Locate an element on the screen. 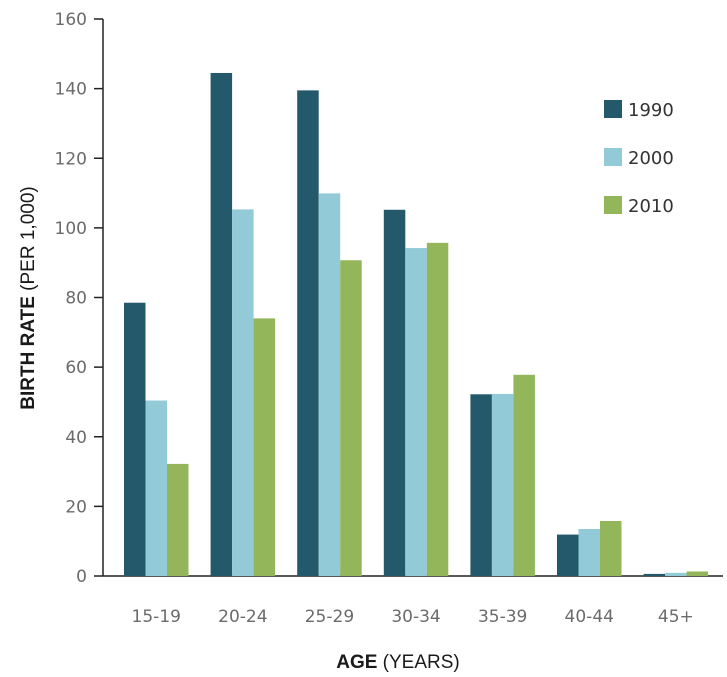  x-tick-label: 30-34 is located at coordinates (415, 617).